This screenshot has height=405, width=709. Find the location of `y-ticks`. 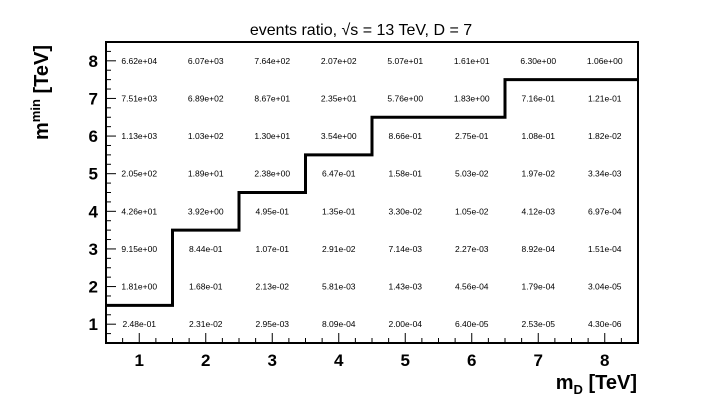

y-ticks is located at coordinates (111, 192).